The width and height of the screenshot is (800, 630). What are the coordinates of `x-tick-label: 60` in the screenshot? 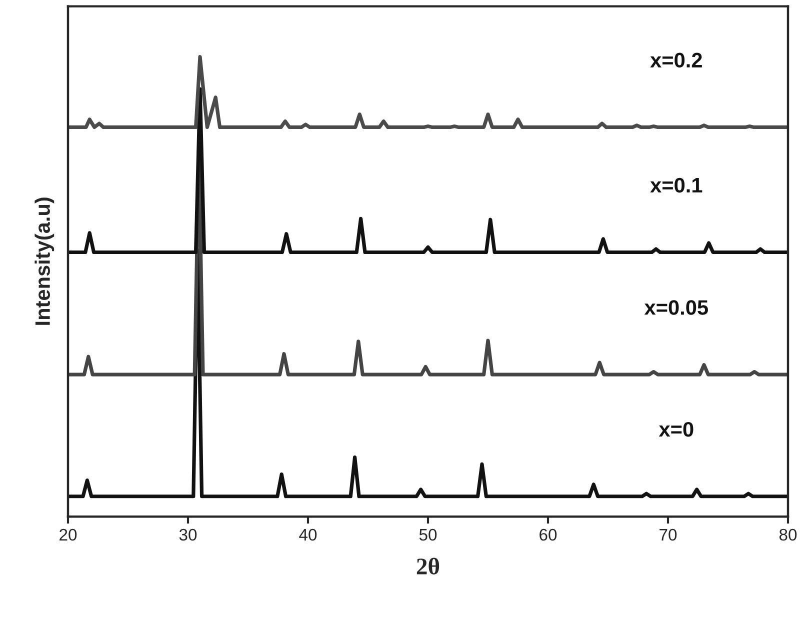 It's located at (548, 534).